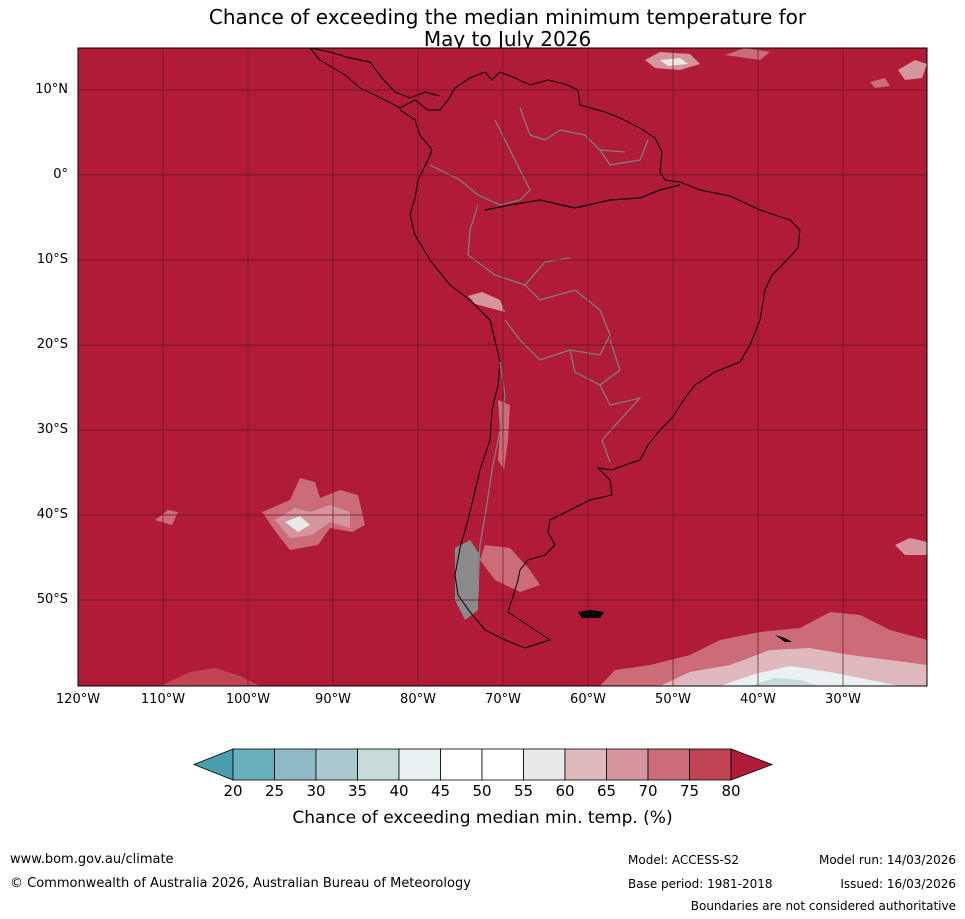 The image size is (965, 919). What do you see at coordinates (213, 764) in the screenshot?
I see `colorbar-under-arrow` at bounding box center [213, 764].